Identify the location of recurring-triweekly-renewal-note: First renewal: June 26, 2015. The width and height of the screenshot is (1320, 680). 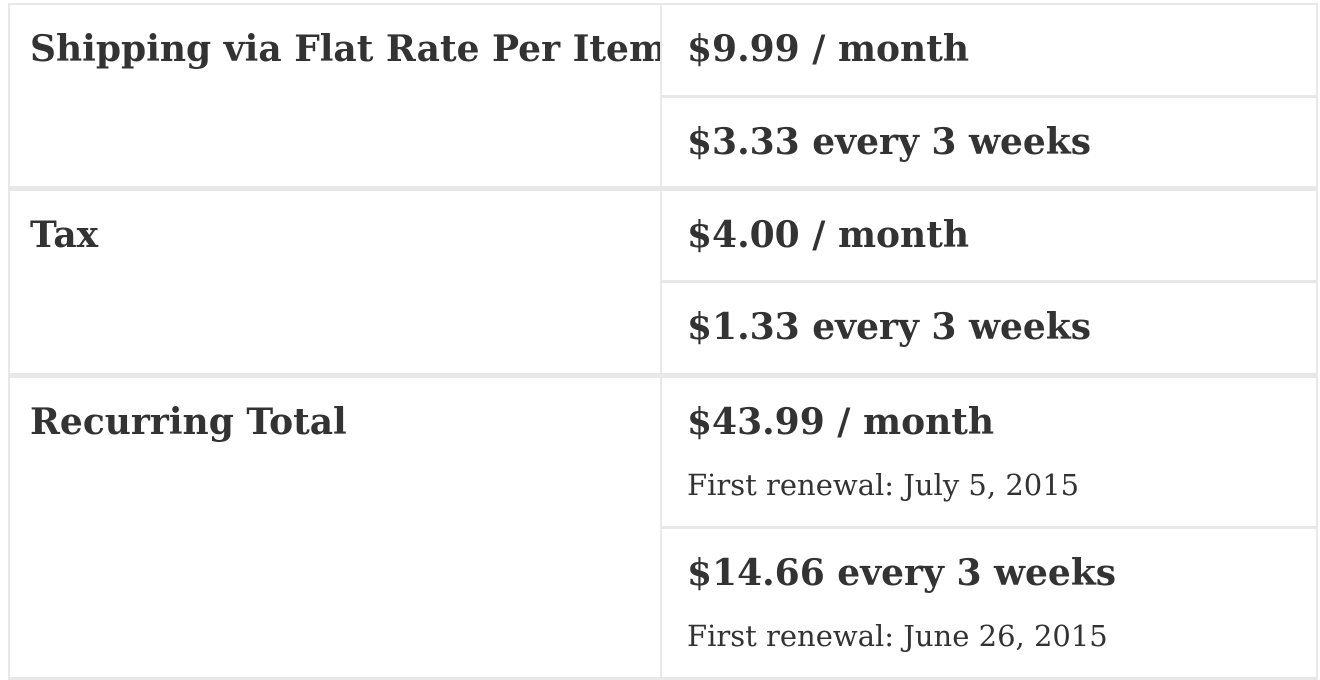
(897, 636).